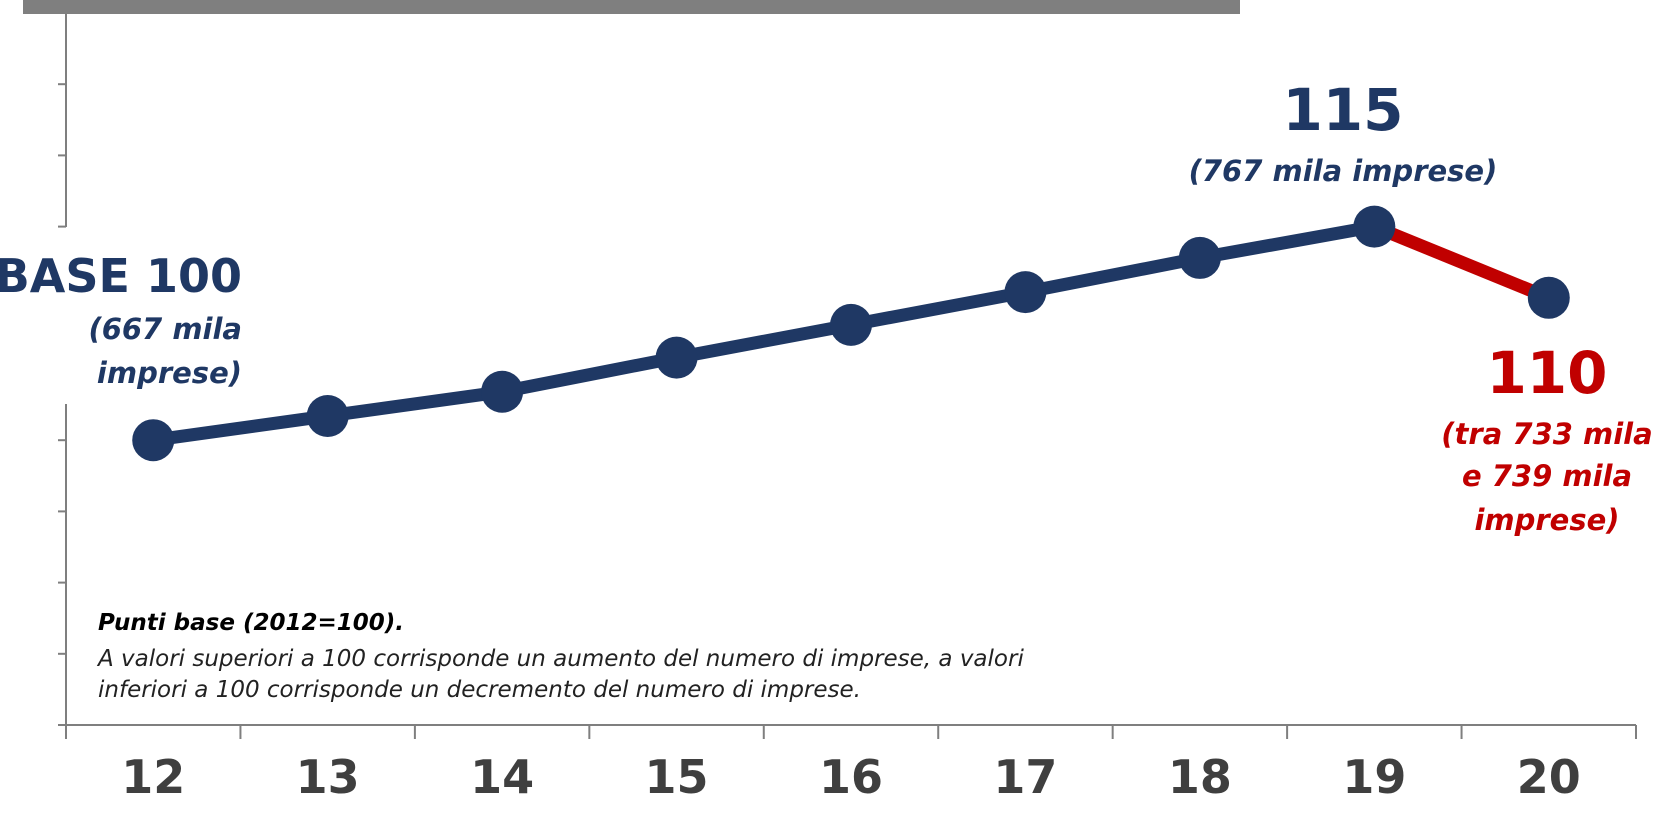 The height and width of the screenshot is (815, 1665). What do you see at coordinates (1549, 777) in the screenshot?
I see `x-tick-label: 20` at bounding box center [1549, 777].